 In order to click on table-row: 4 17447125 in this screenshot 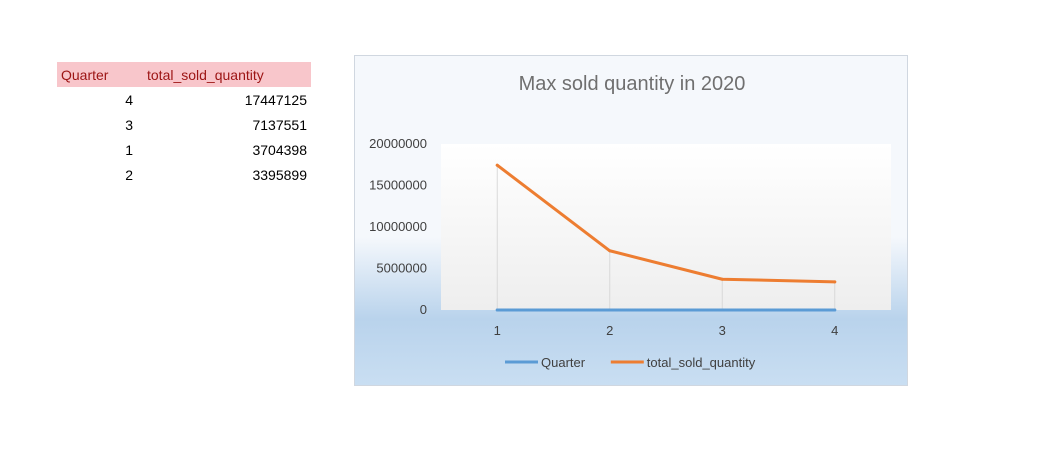, I will do `click(184, 99)`.